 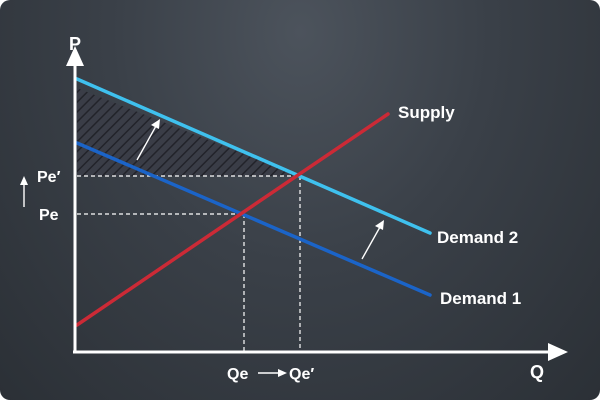 I want to click on x-axis-arrow-icon, so click(x=558, y=352).